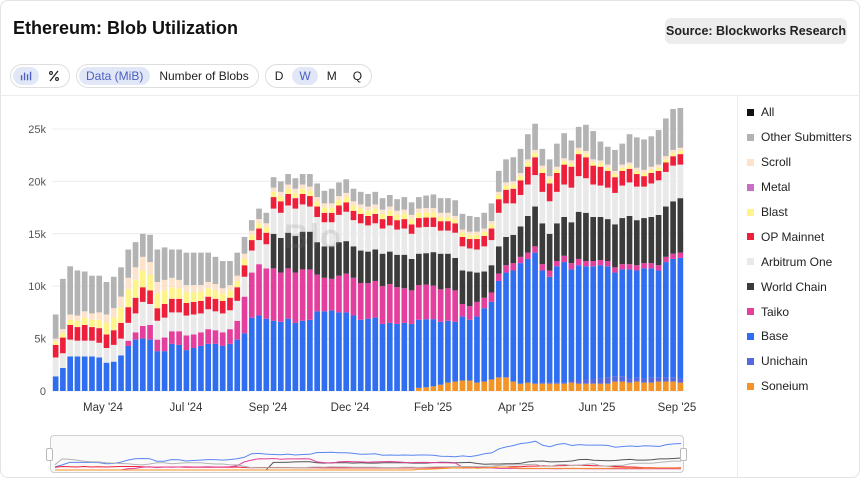 The image size is (860, 478). I want to click on legend-item: OP Mainnet, so click(802, 236).